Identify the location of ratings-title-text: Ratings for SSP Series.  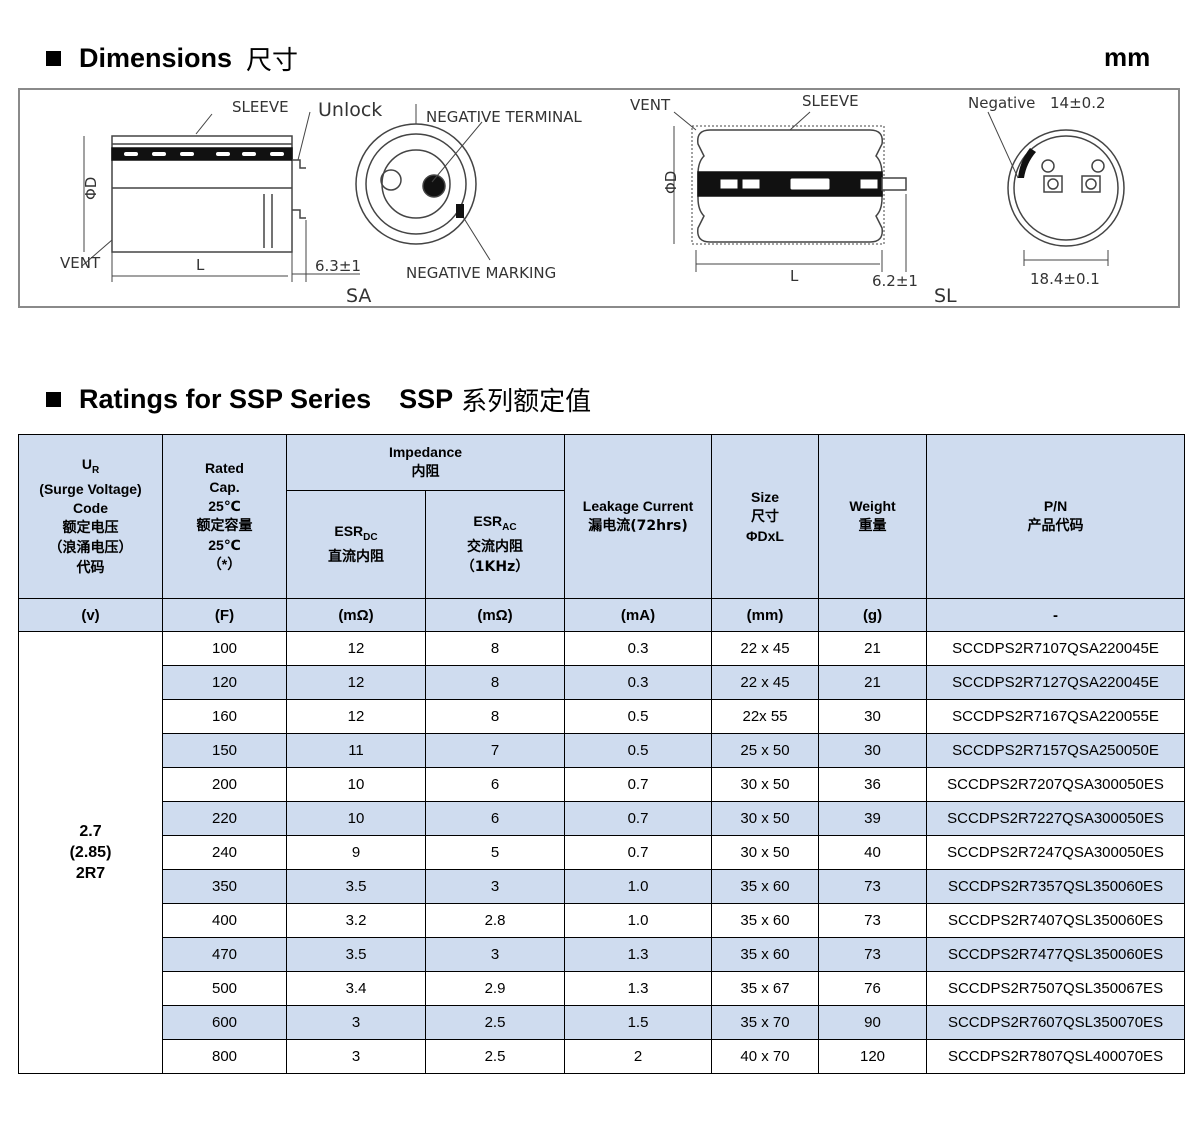
(225, 399).